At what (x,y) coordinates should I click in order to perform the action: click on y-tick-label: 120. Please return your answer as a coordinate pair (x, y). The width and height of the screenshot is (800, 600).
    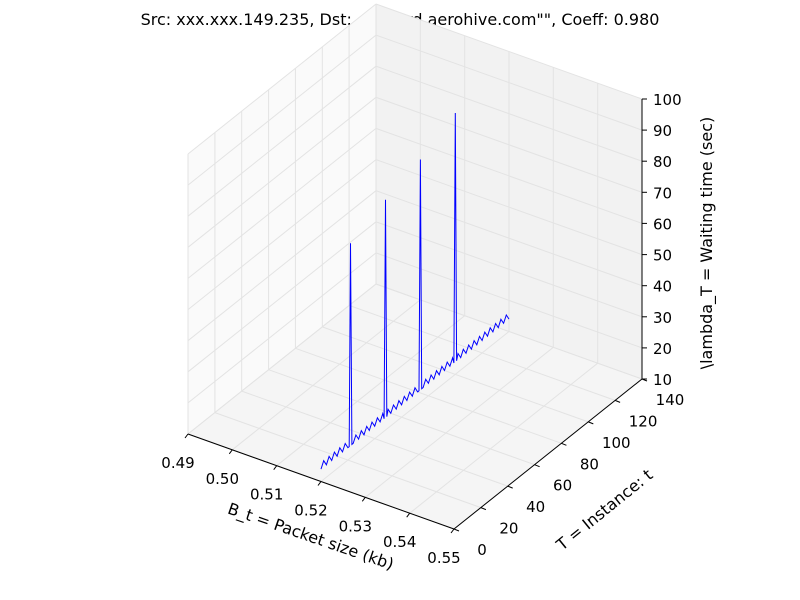
    Looking at the image, I should click on (643, 421).